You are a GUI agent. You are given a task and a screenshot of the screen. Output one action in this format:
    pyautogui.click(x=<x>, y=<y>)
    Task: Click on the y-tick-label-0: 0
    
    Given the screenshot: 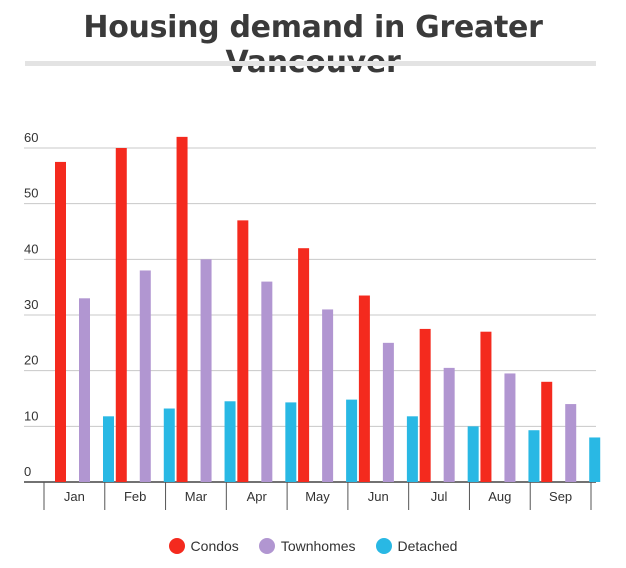 What is the action you would take?
    pyautogui.click(x=27, y=471)
    